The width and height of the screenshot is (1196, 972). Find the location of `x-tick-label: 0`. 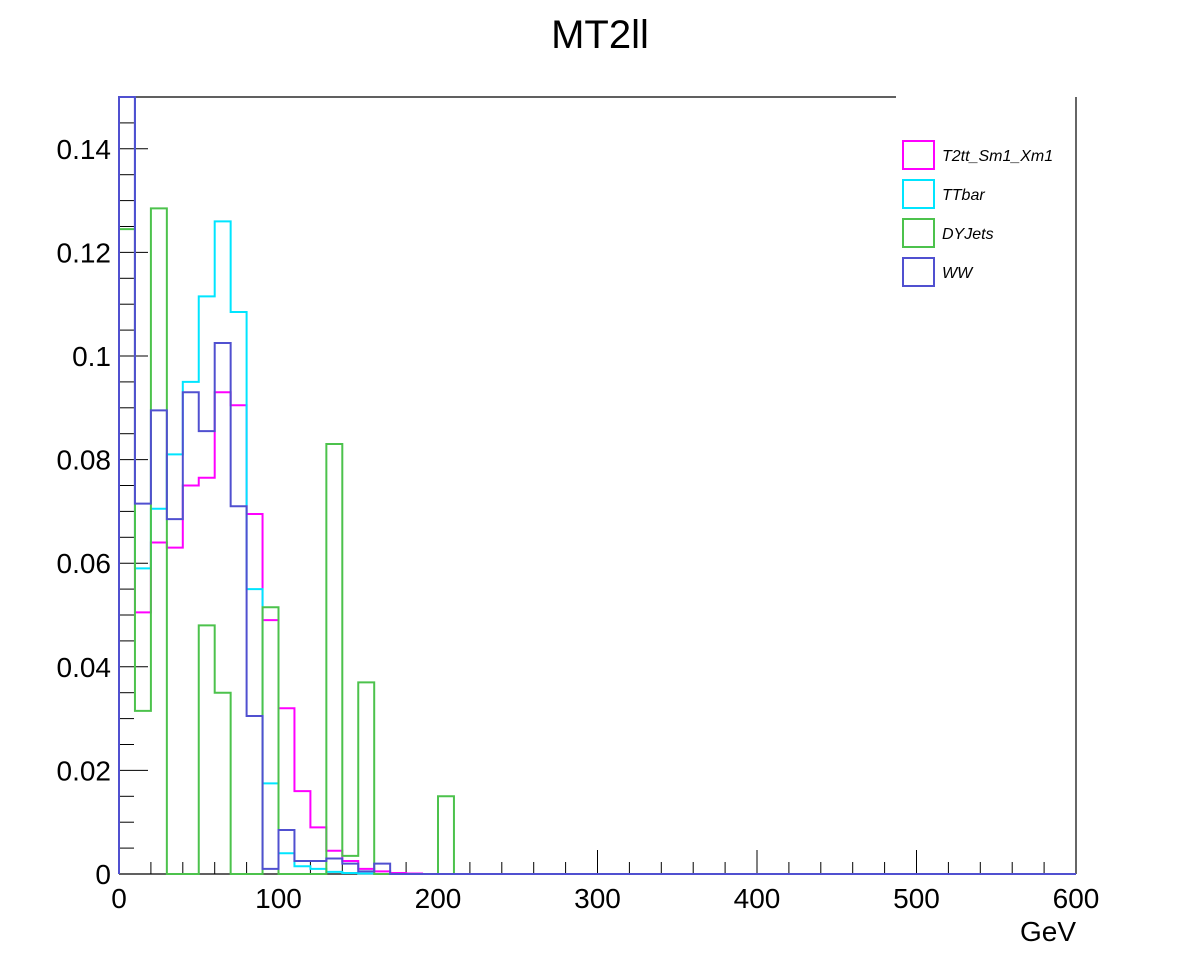

x-tick-label: 0 is located at coordinates (119, 898).